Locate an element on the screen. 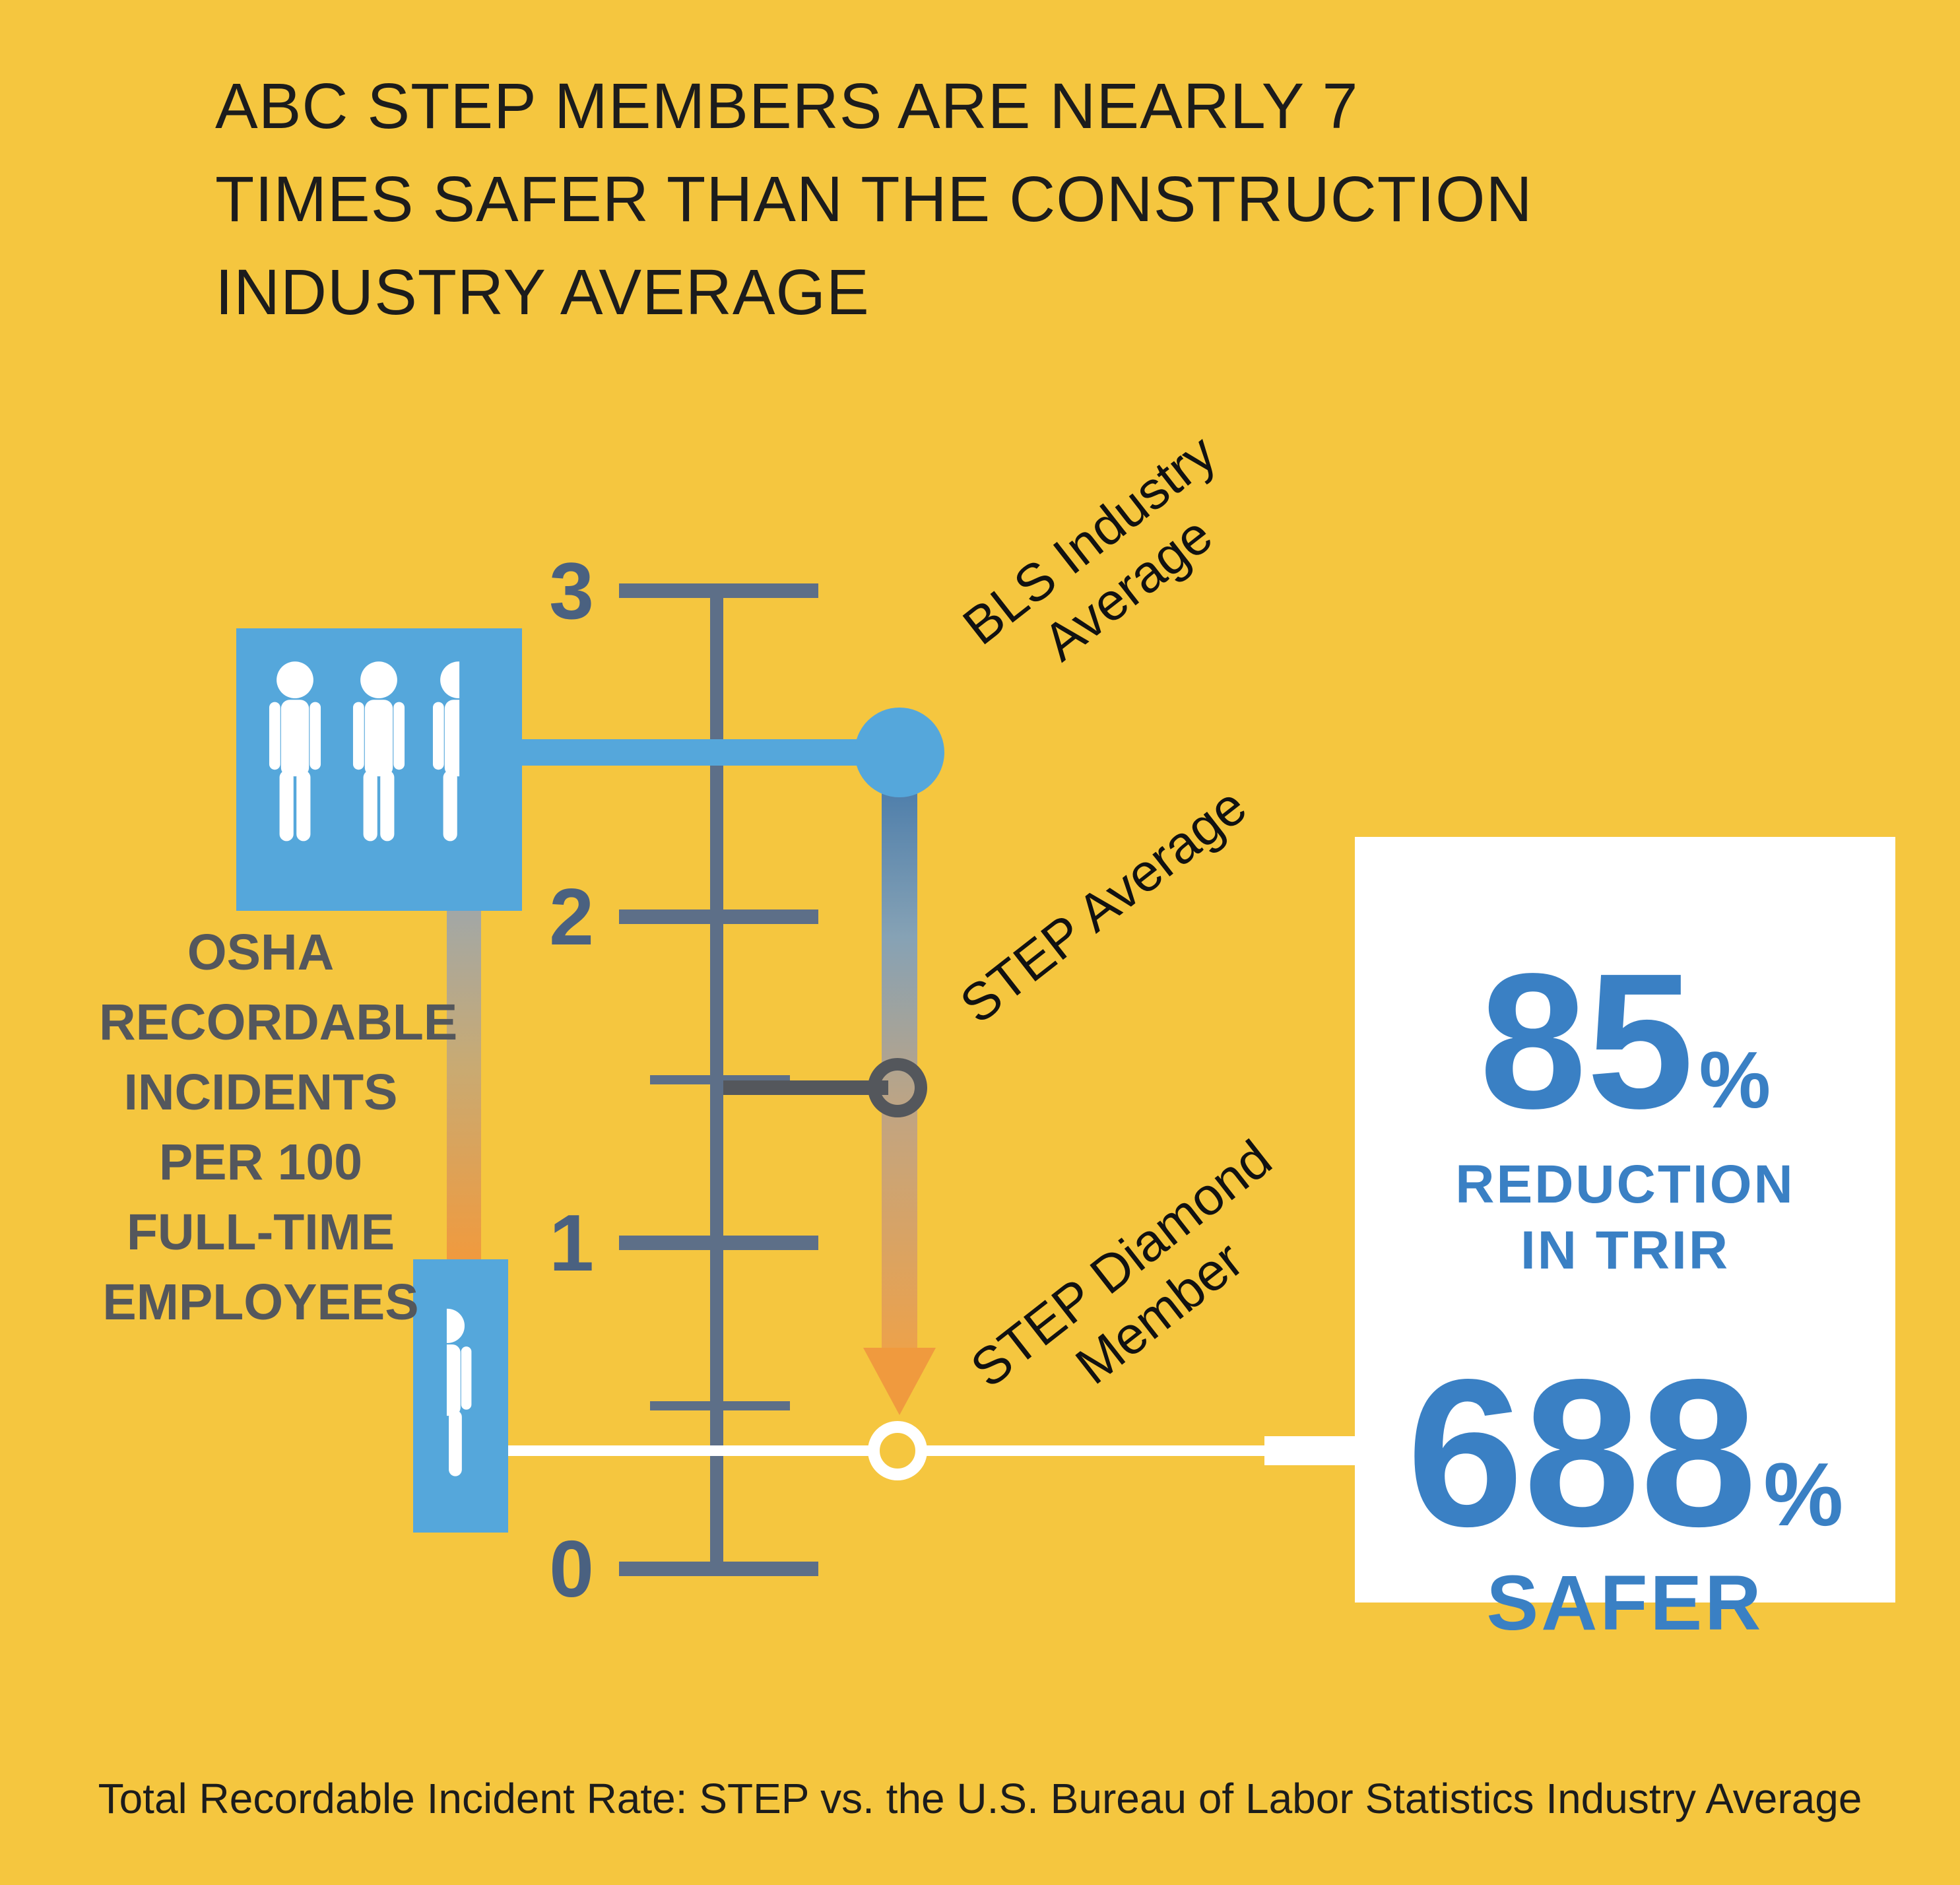  title-line-2: TIMES SAFER THAN THE CONSTRUCTION is located at coordinates (874, 199).